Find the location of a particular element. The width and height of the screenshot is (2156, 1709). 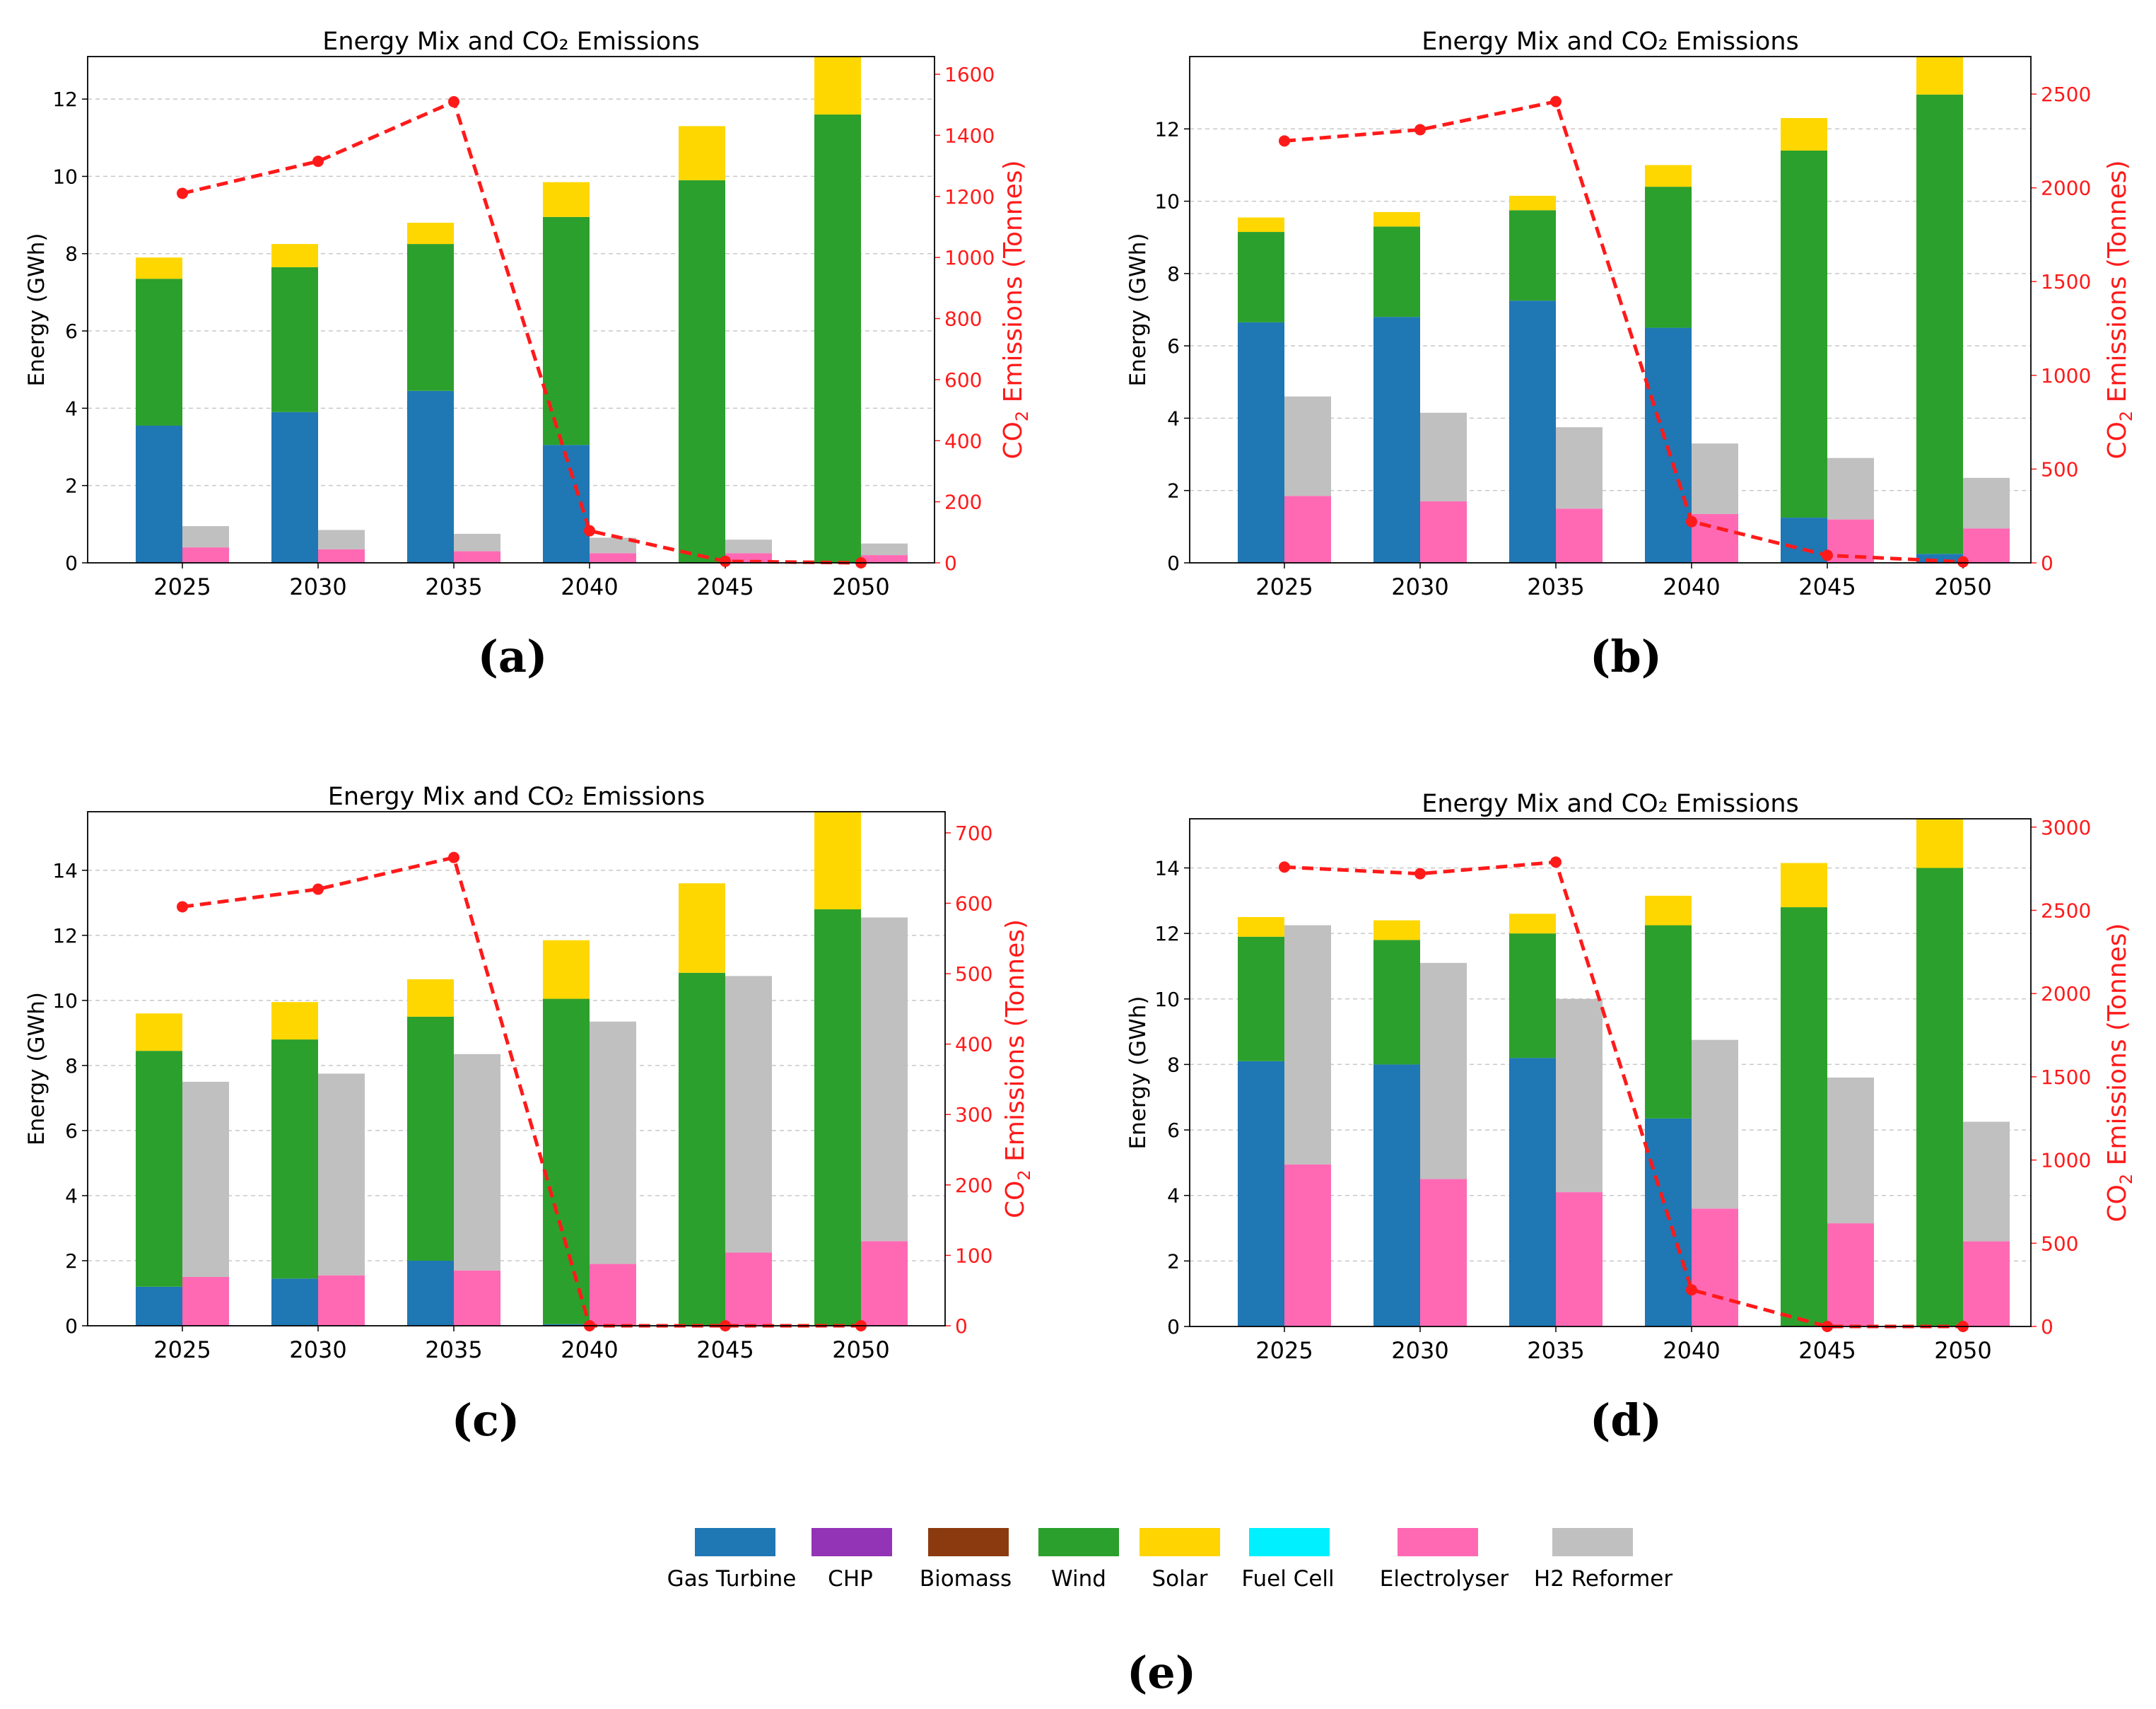

legend-label: H2 Reformer is located at coordinates (1603, 1579).